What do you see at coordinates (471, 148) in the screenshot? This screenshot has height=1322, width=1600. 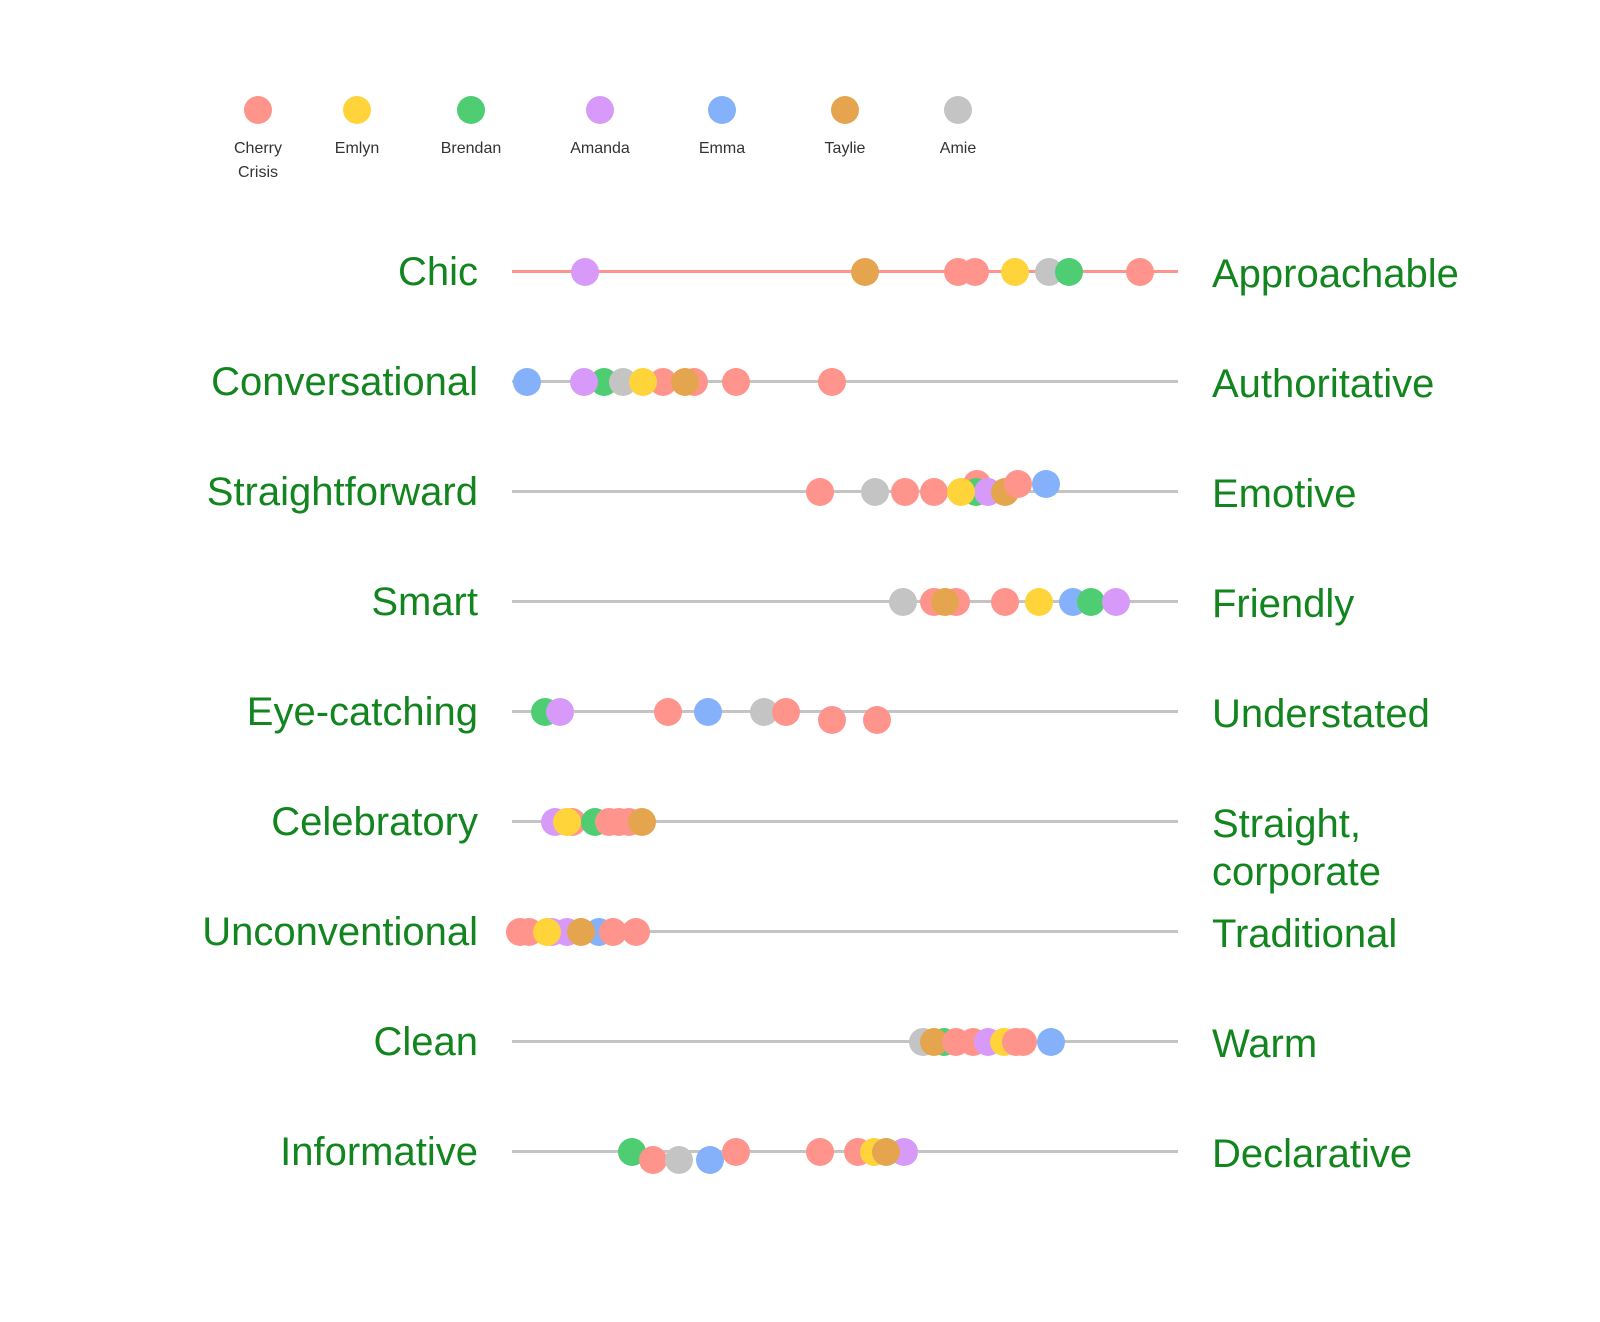 I see `legend-label: Brendan` at bounding box center [471, 148].